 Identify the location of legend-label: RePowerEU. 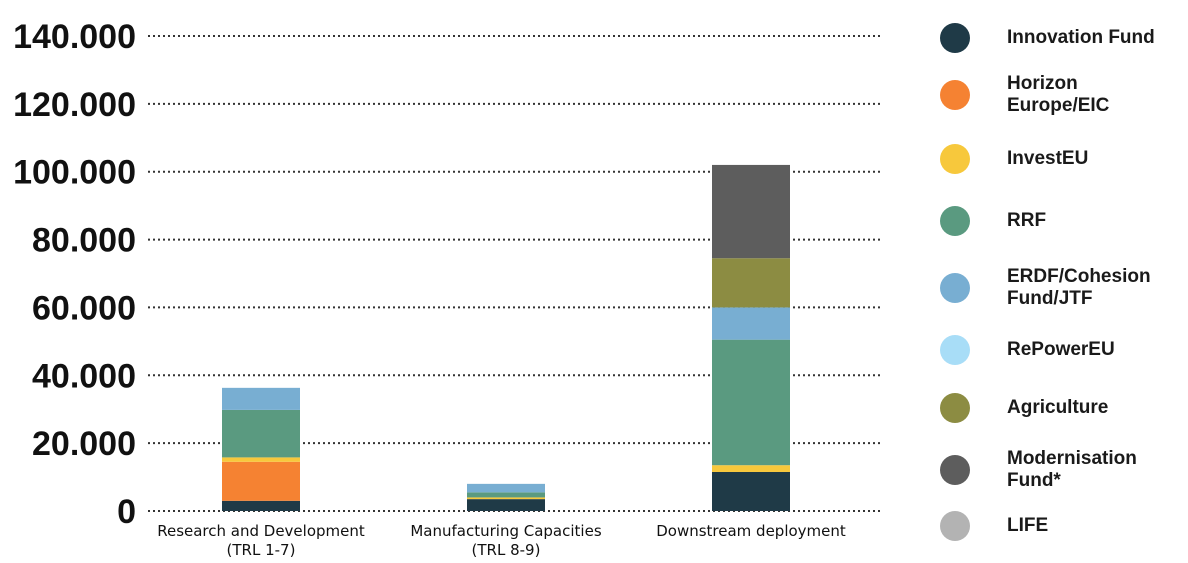
(1061, 349).